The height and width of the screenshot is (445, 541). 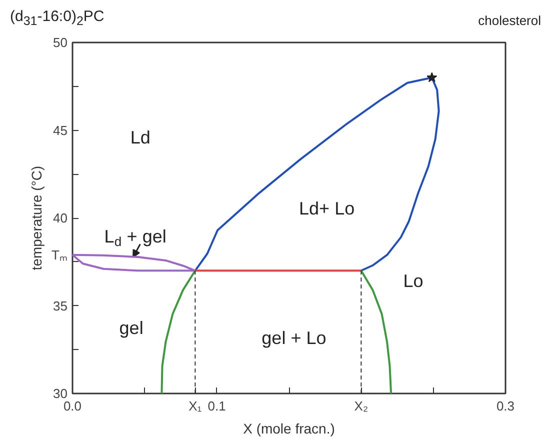 What do you see at coordinates (60, 393) in the screenshot?
I see `y-tick-label: 30` at bounding box center [60, 393].